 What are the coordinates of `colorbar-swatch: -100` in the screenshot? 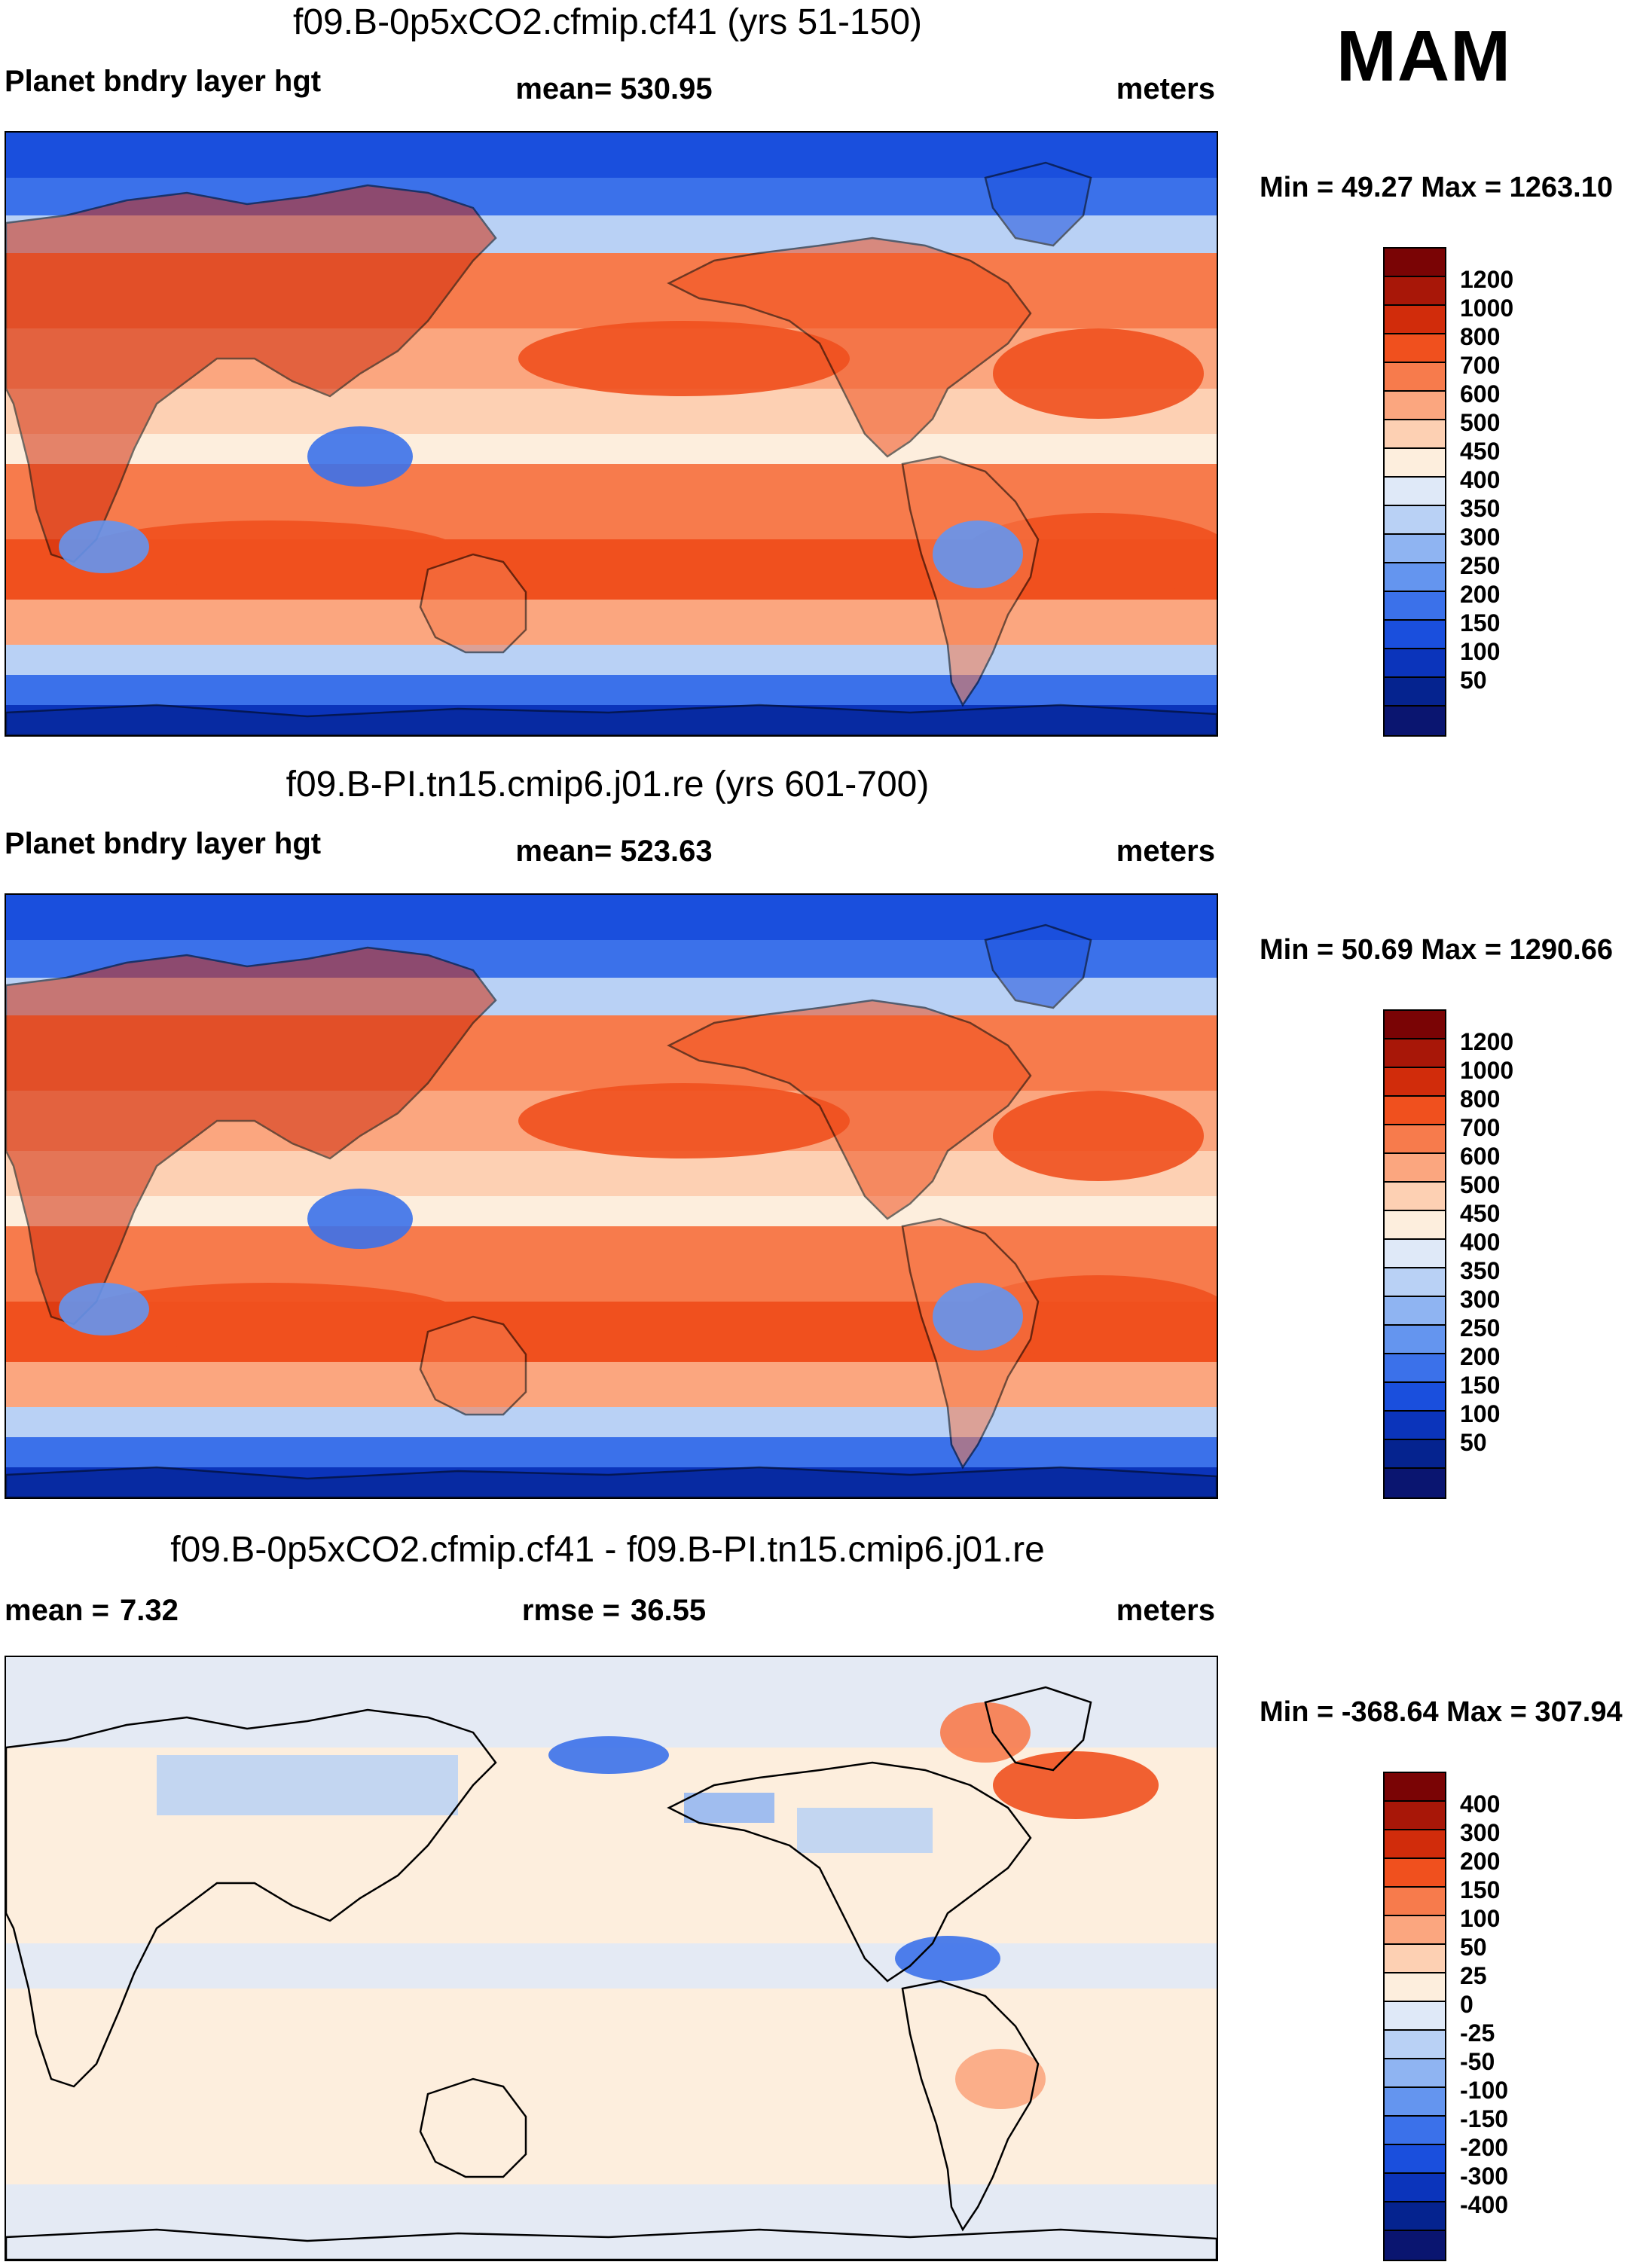 It's located at (1446, 2082).